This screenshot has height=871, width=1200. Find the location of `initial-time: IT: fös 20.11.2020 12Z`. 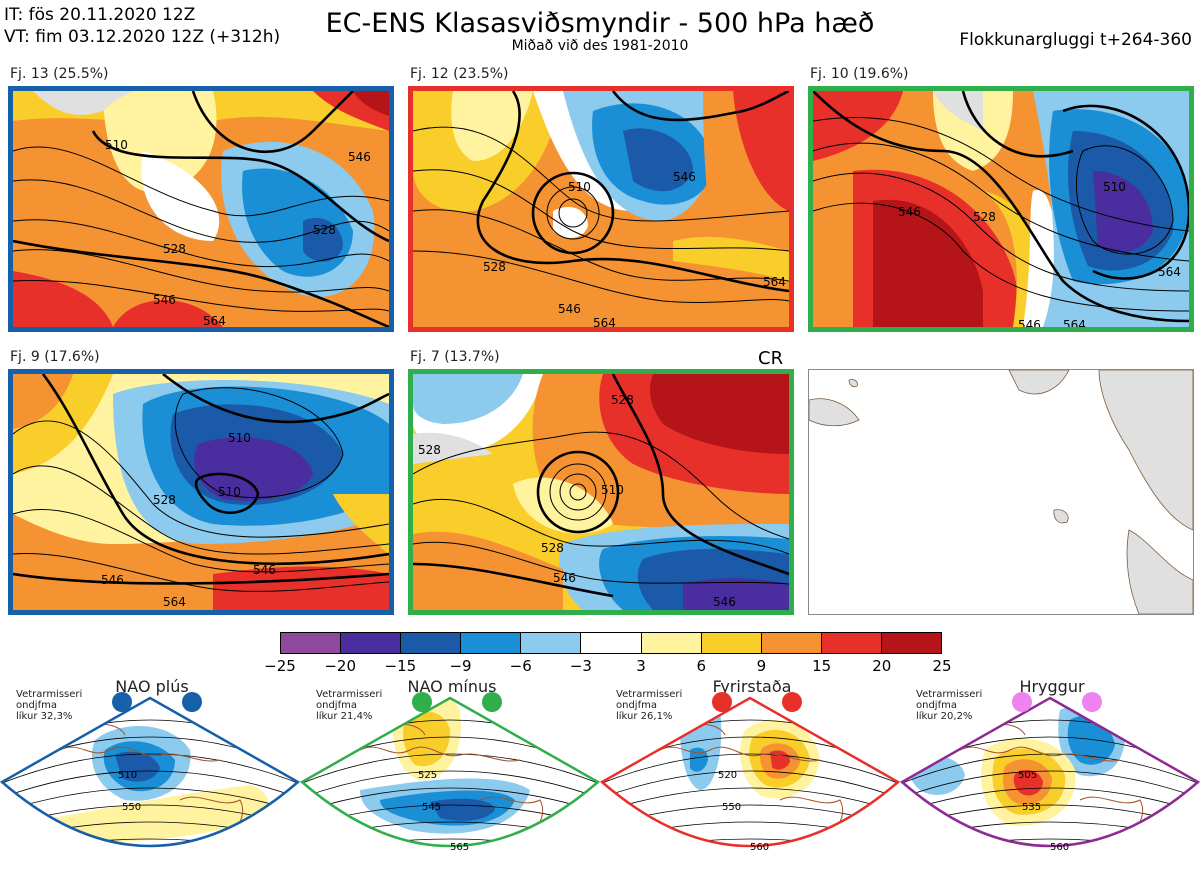

initial-time: IT: fös 20.11.2020 12Z is located at coordinates (100, 15).